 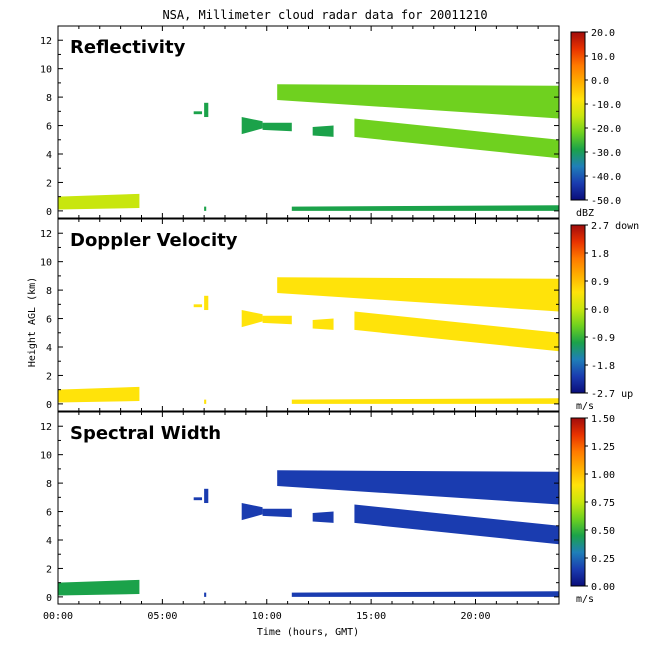 I want to click on colorbar-tick-label: 1.25, so click(x=603, y=447).